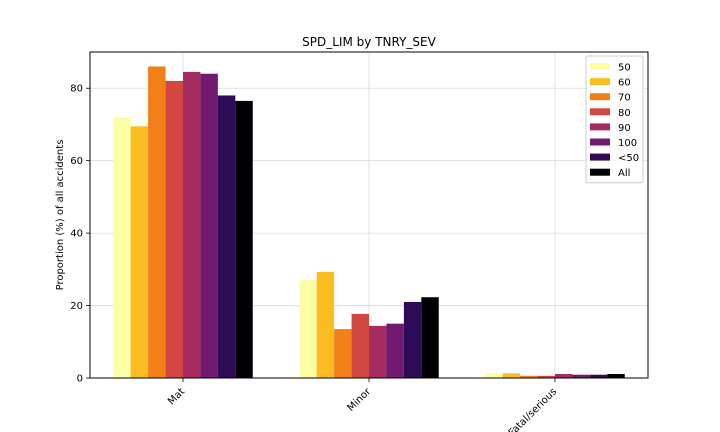 The height and width of the screenshot is (432, 720). Describe the element at coordinates (412, 339) in the screenshot. I see `bar-minor-lt50` at that location.